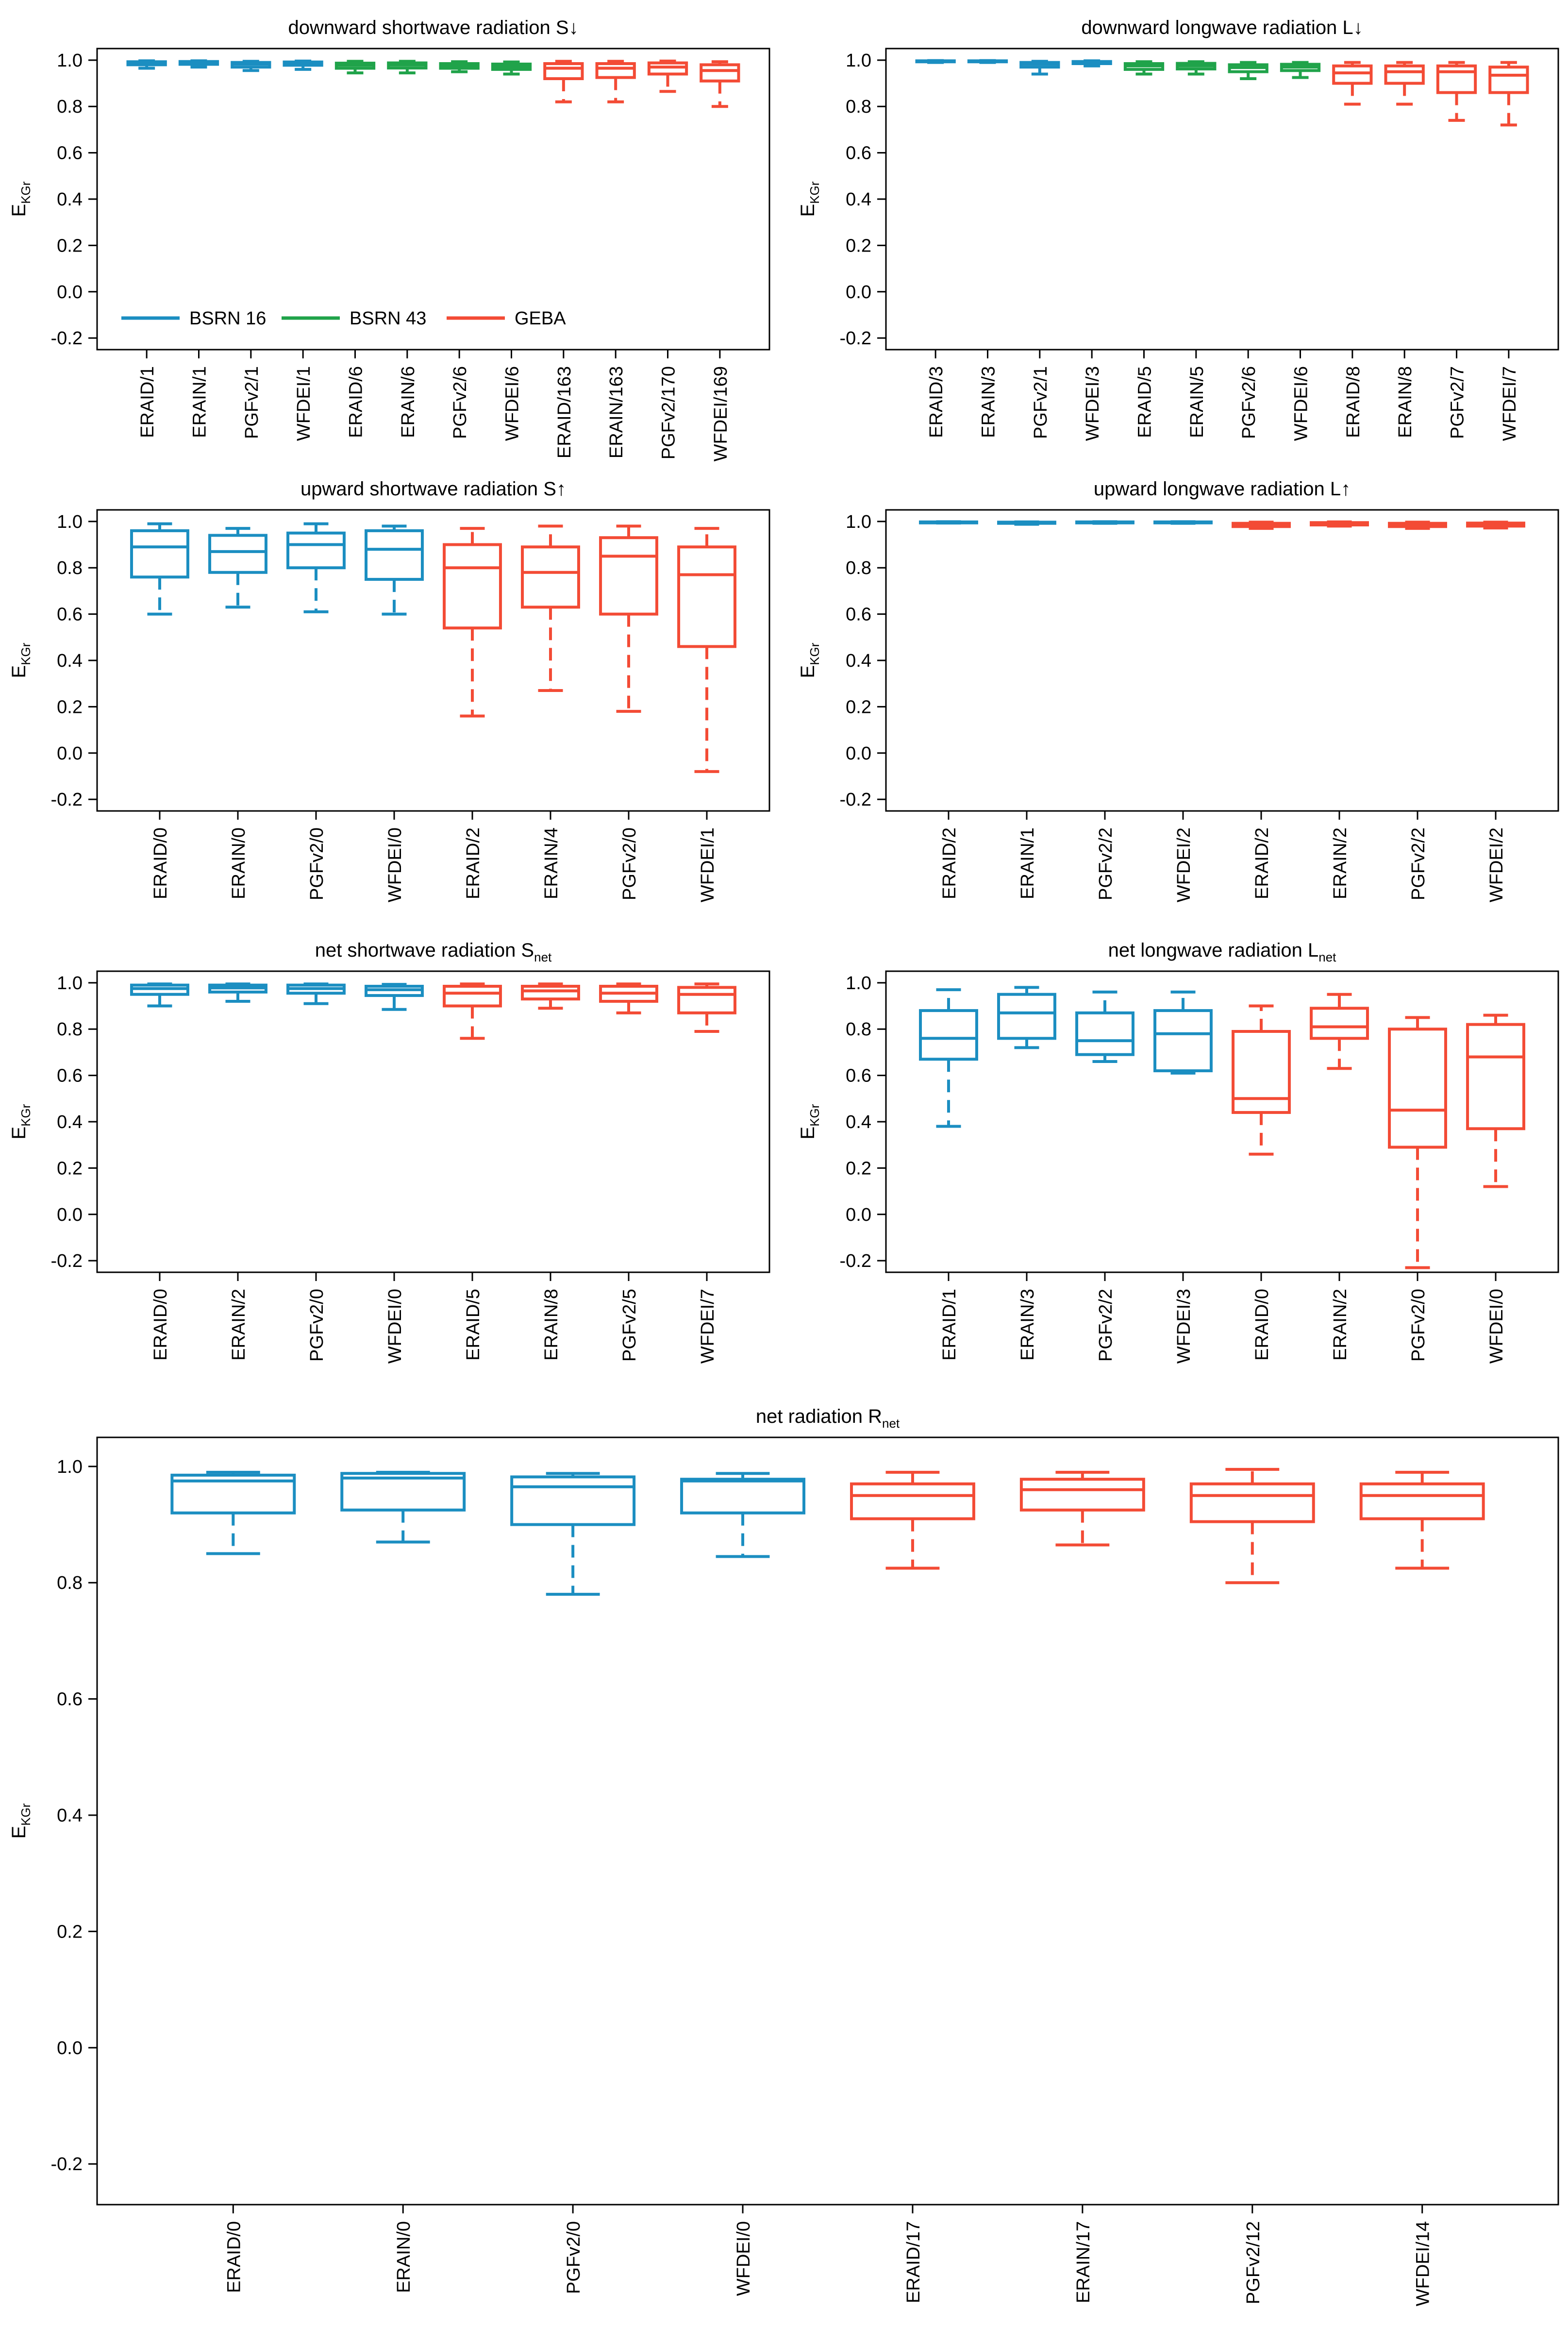 Image resolution: width=1568 pixels, height=2327 pixels. What do you see at coordinates (989, 402) in the screenshot?
I see `x-category-label: ERAIN/3` at bounding box center [989, 402].